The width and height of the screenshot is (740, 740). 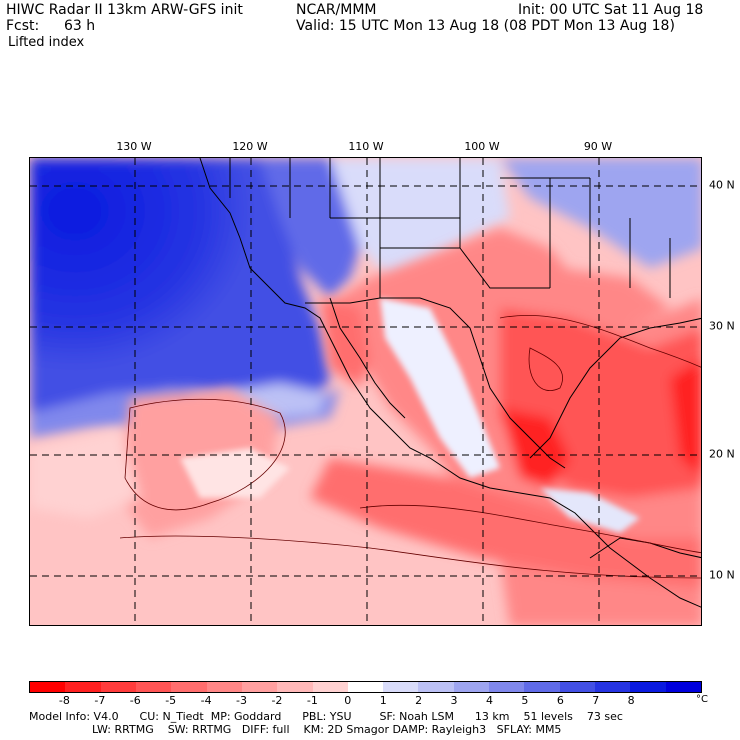 What do you see at coordinates (560, 700) in the screenshot?
I see `color-scale-tick-label: 6` at bounding box center [560, 700].